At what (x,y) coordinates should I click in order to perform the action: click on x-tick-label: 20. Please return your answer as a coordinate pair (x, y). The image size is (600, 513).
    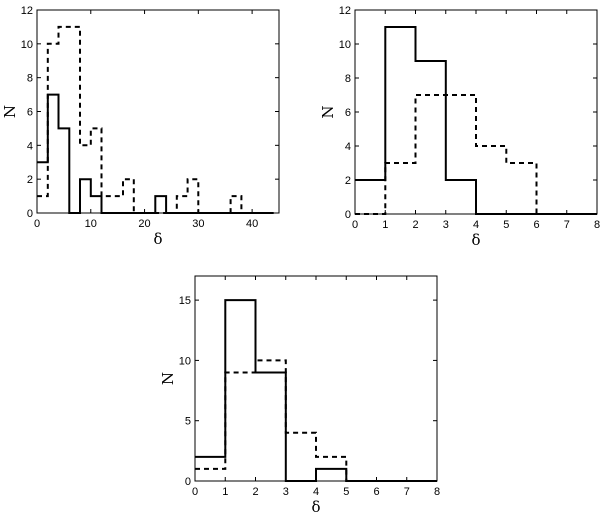
    Looking at the image, I should click on (144, 224).